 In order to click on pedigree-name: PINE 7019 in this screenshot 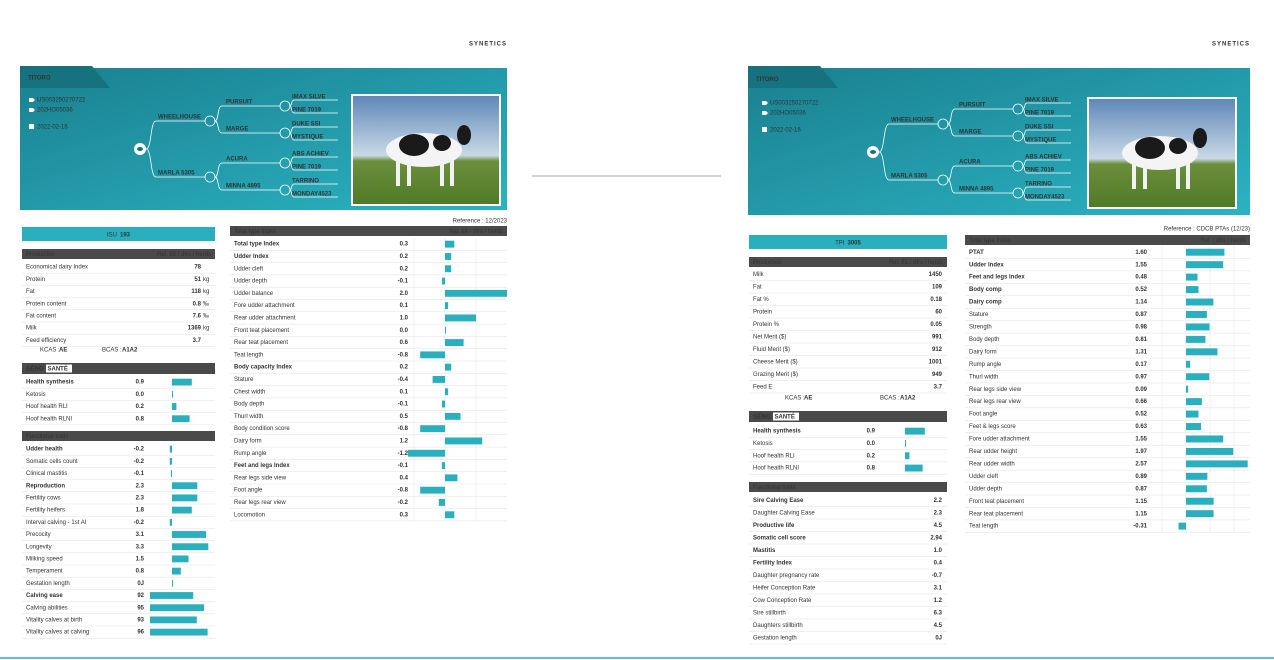, I will do `click(307, 111)`.